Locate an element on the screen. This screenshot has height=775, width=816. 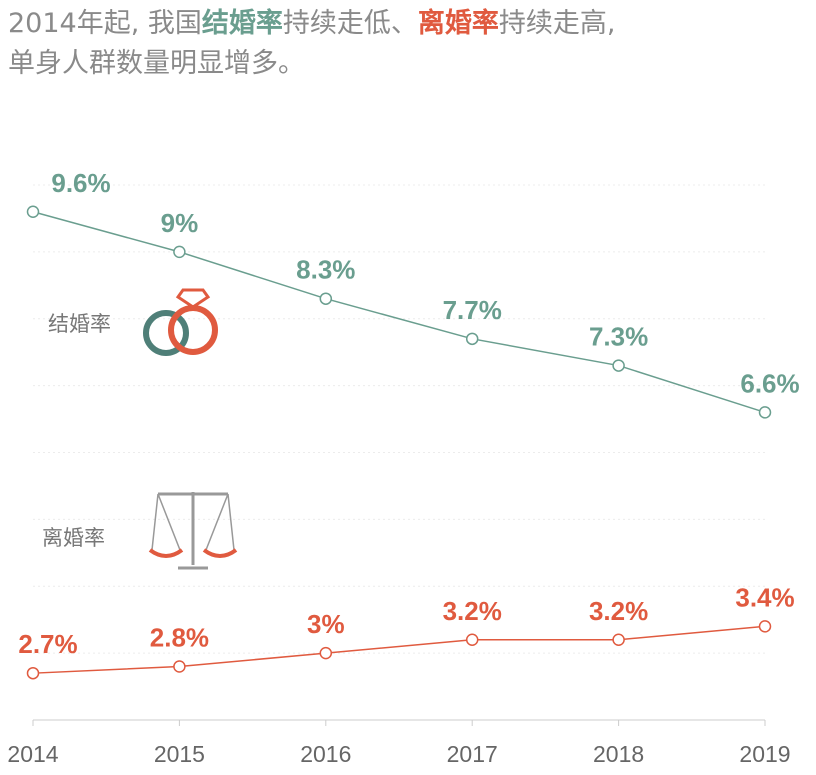
value-label: 7.3% is located at coordinates (618, 337).